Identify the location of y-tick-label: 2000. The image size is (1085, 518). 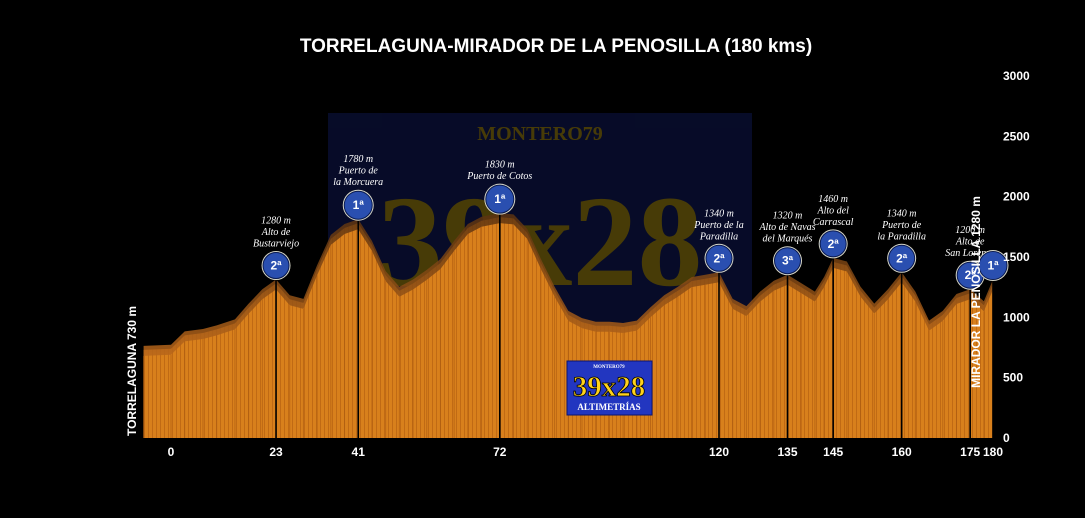
(1016, 197).